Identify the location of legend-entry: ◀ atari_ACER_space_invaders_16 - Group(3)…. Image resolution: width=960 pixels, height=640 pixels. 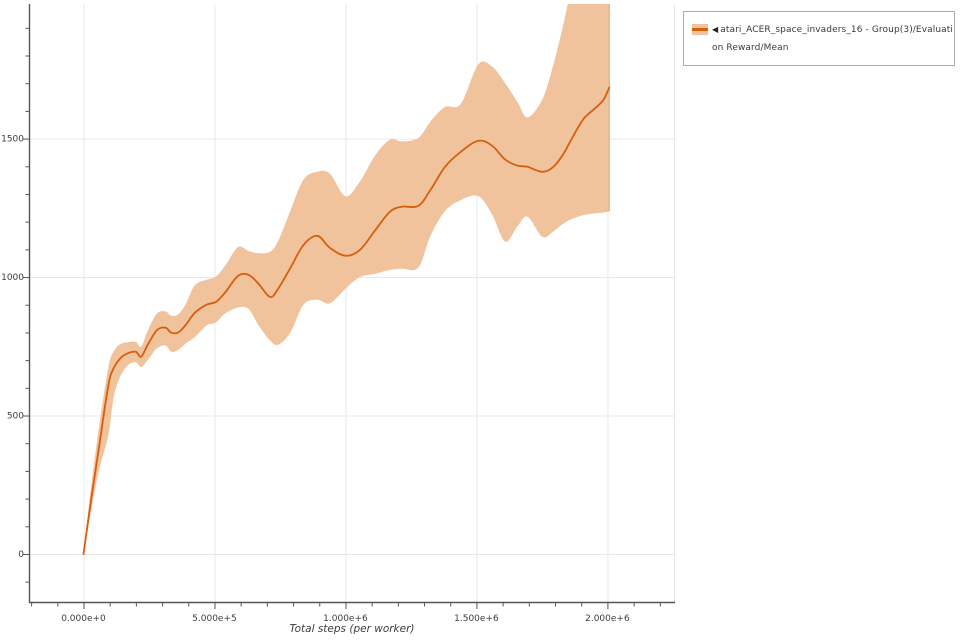
(822, 39).